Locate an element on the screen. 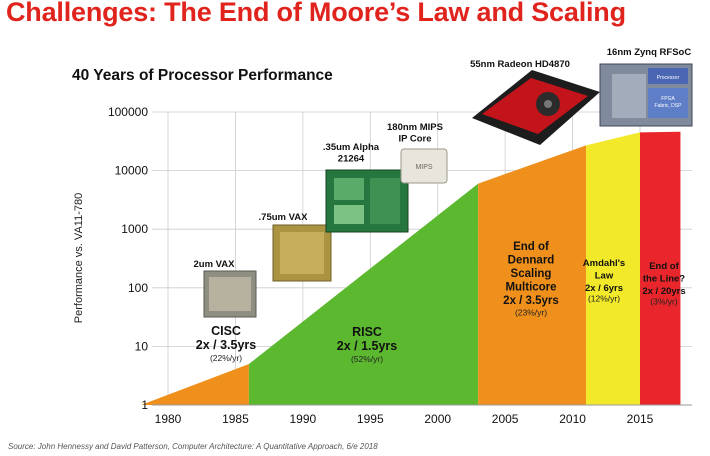 The height and width of the screenshot is (456, 710). era-label-line: Multicore is located at coordinates (530, 288).